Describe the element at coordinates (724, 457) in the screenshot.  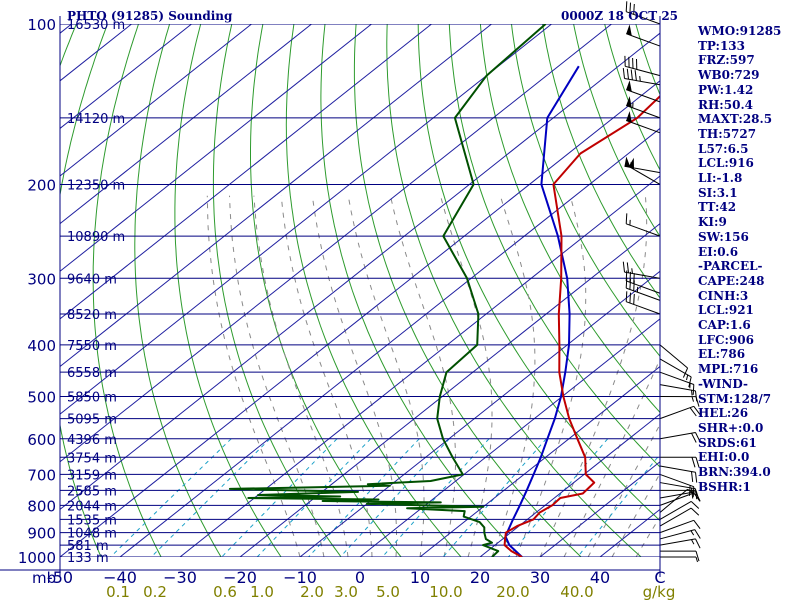
I see `index-item: EHI:0.0` at that location.